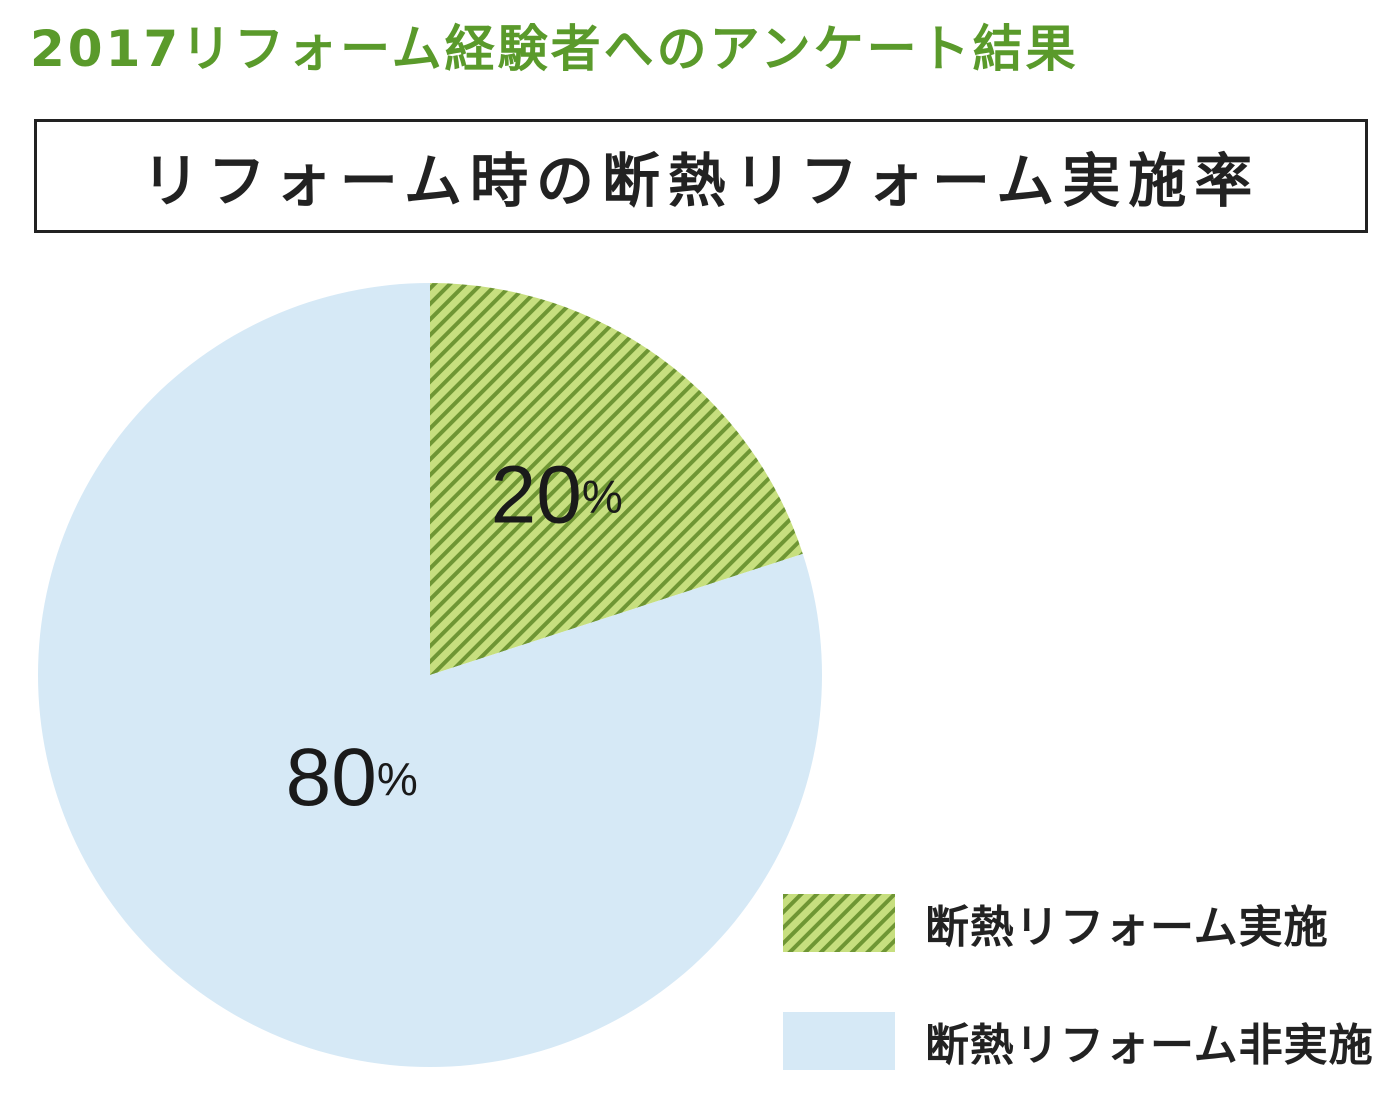 This screenshot has width=1392, height=1114. I want to click on pie-slice-implemented, so click(616, 479).